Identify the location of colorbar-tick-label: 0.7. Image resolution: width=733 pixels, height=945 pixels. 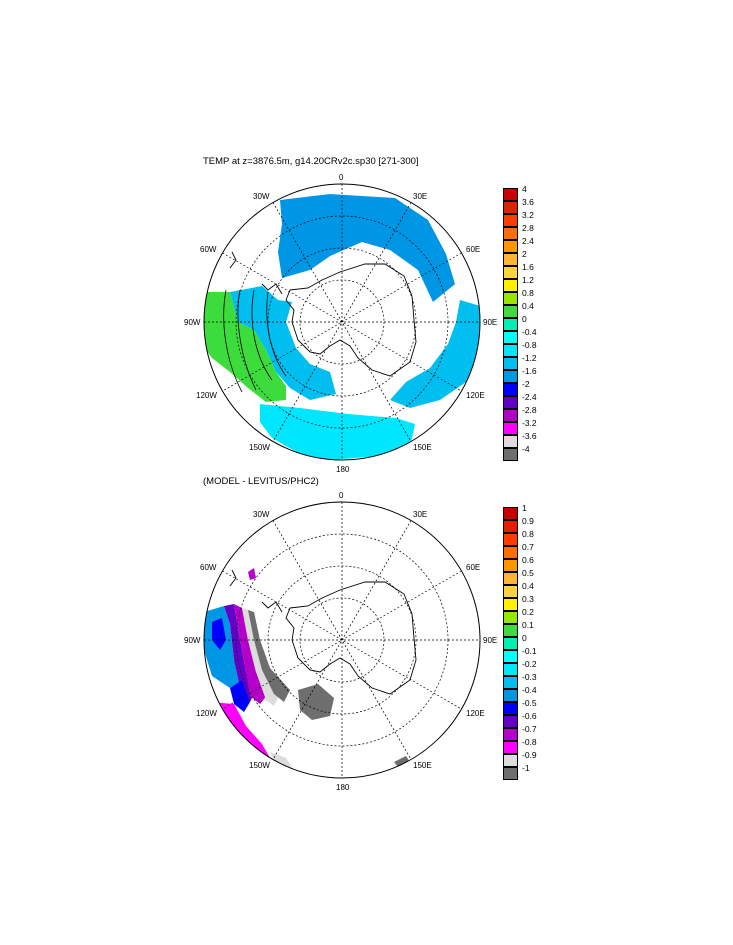
(528, 547).